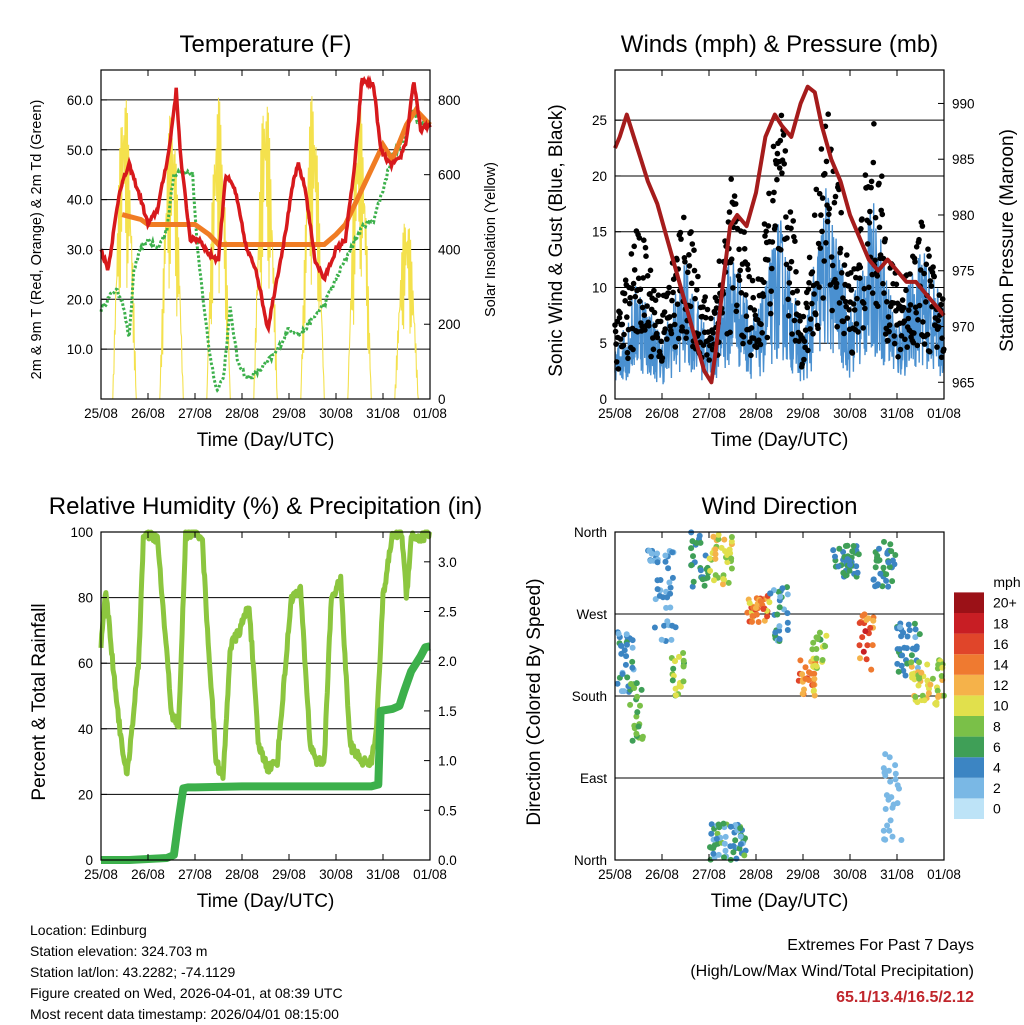  Describe the element at coordinates (1001, 706) in the screenshot. I see `legend-label: 10` at that location.